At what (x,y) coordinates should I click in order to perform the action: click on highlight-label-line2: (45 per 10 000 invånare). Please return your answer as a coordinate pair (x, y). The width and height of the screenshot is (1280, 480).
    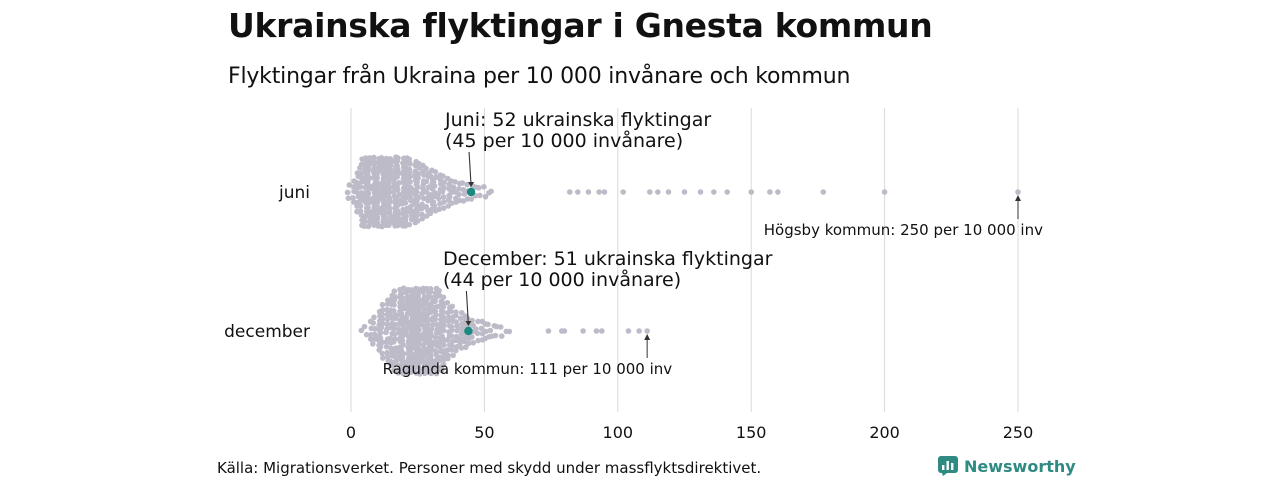
    Looking at the image, I should click on (564, 140).